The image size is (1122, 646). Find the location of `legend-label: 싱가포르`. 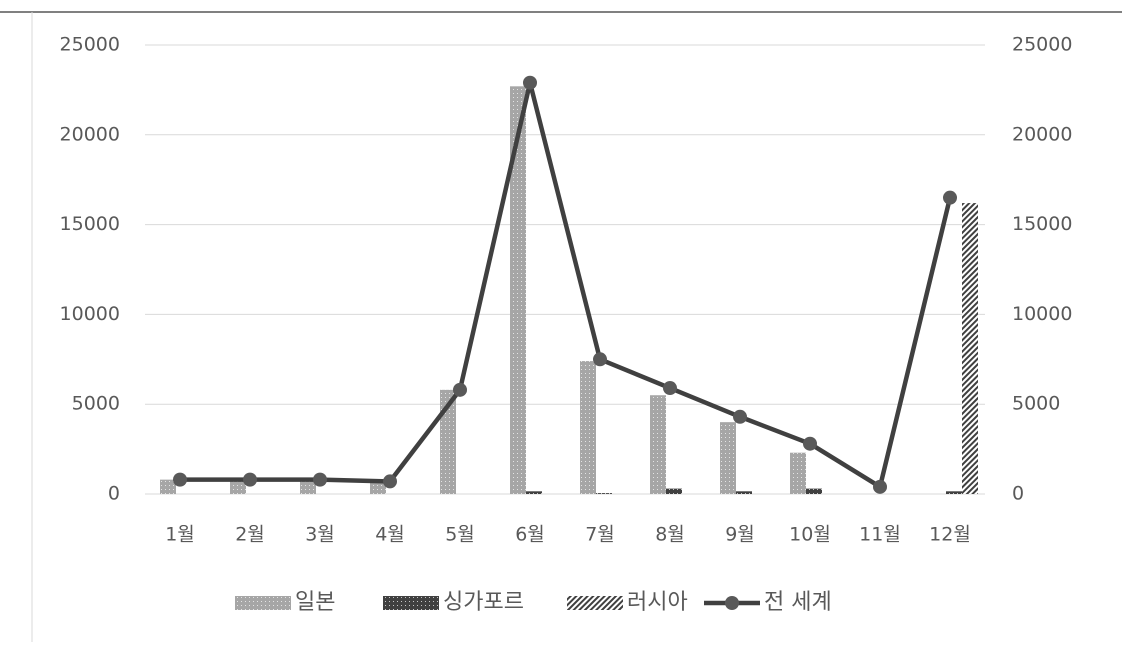

legend-label: 싱가포르 is located at coordinates (483, 602).